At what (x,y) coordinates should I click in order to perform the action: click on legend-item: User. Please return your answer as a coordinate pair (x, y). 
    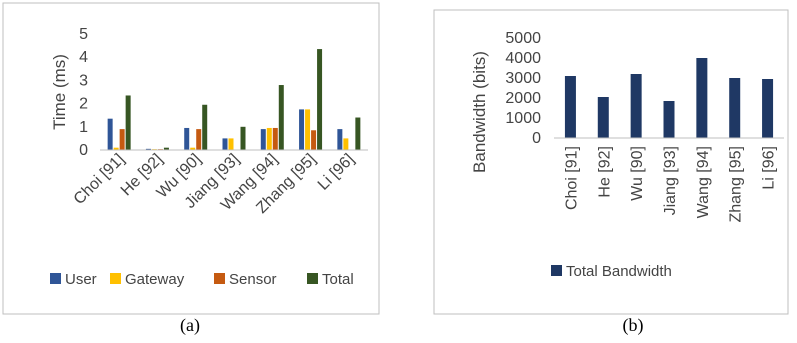
    Looking at the image, I should click on (73, 279).